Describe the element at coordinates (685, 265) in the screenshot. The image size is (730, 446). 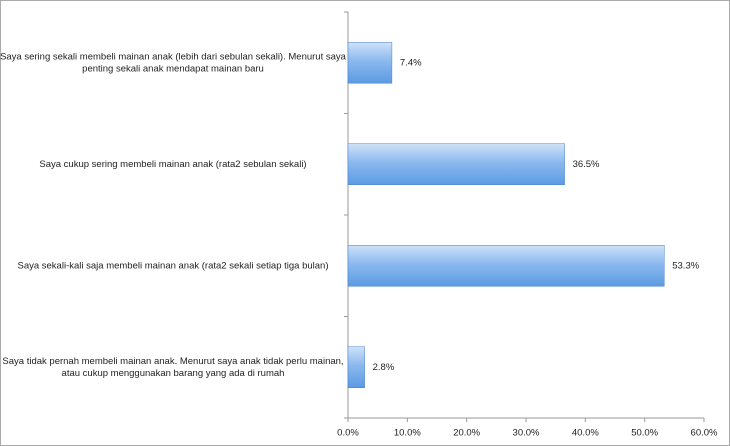
I see `value-label: 53.3%` at that location.